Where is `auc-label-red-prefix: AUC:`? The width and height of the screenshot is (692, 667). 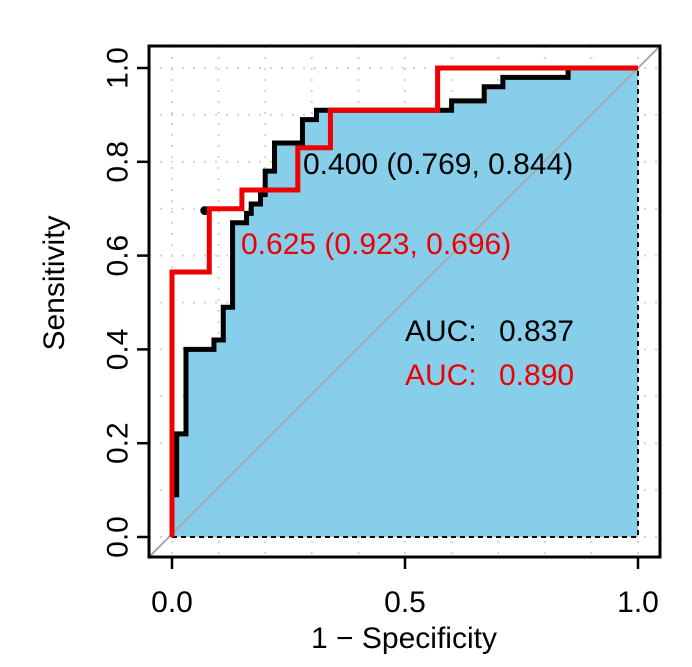 auc-label-red-prefix: AUC: is located at coordinates (441, 375).